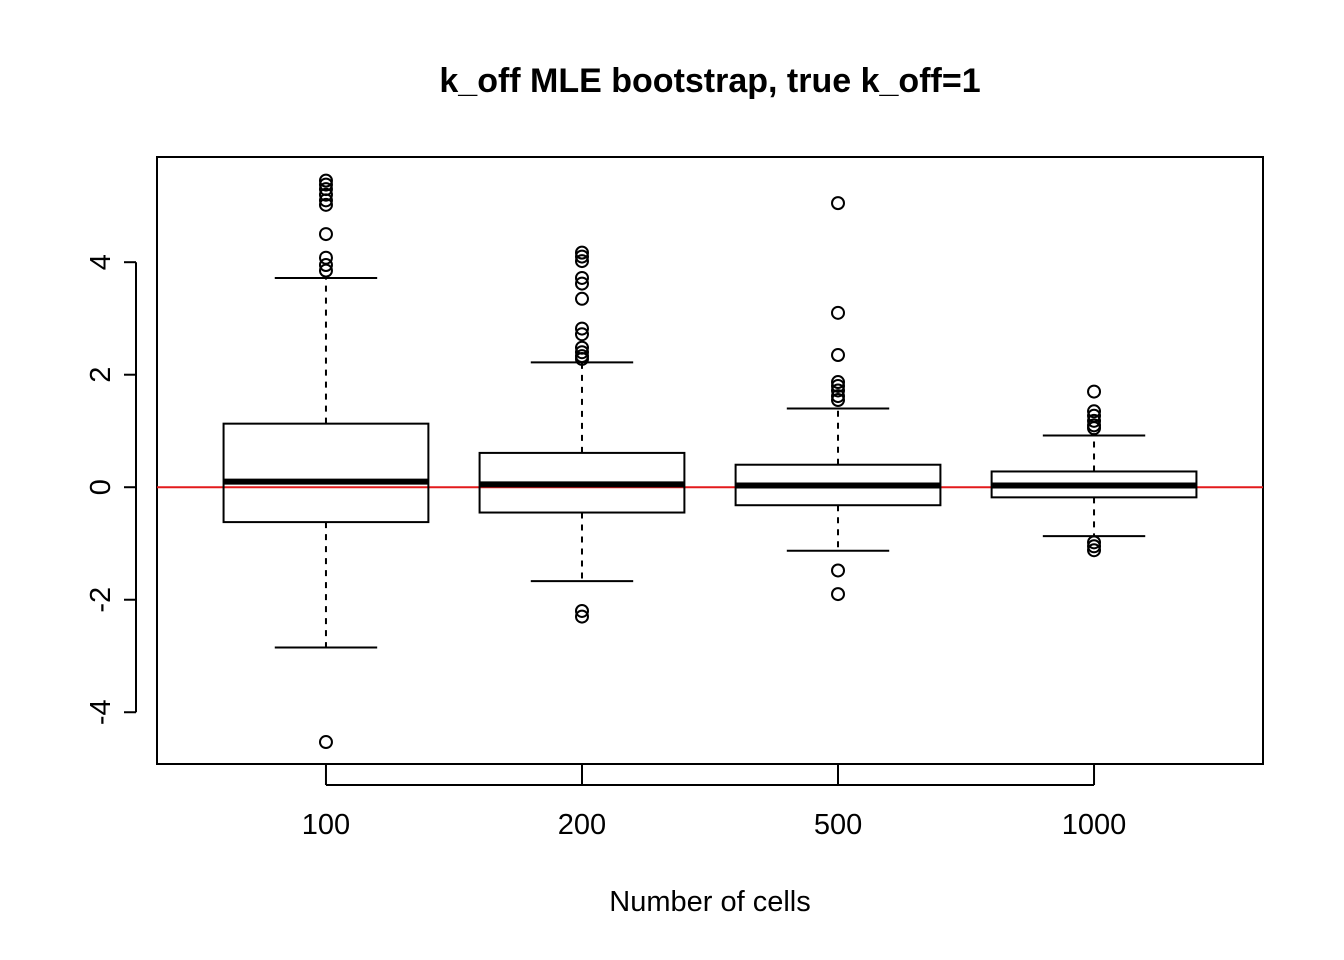 Image resolution: width=1344 pixels, height=960 pixels. What do you see at coordinates (582, 825) in the screenshot?
I see `x-tick-label: 200` at bounding box center [582, 825].